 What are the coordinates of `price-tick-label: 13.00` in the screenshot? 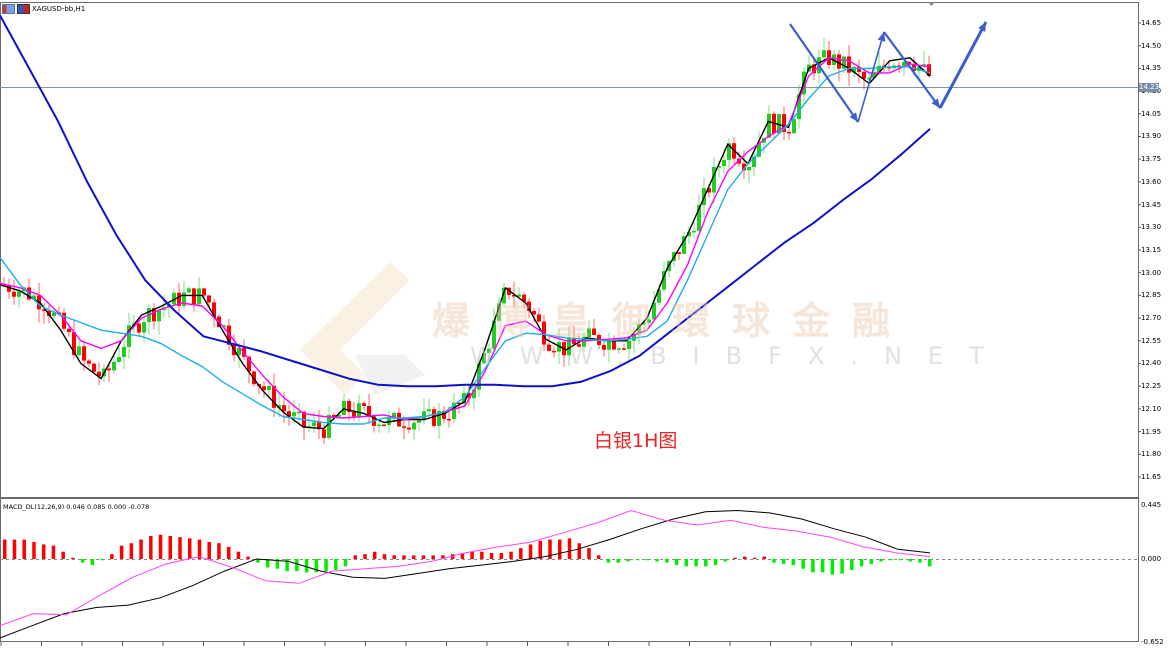 It's located at (1151, 272).